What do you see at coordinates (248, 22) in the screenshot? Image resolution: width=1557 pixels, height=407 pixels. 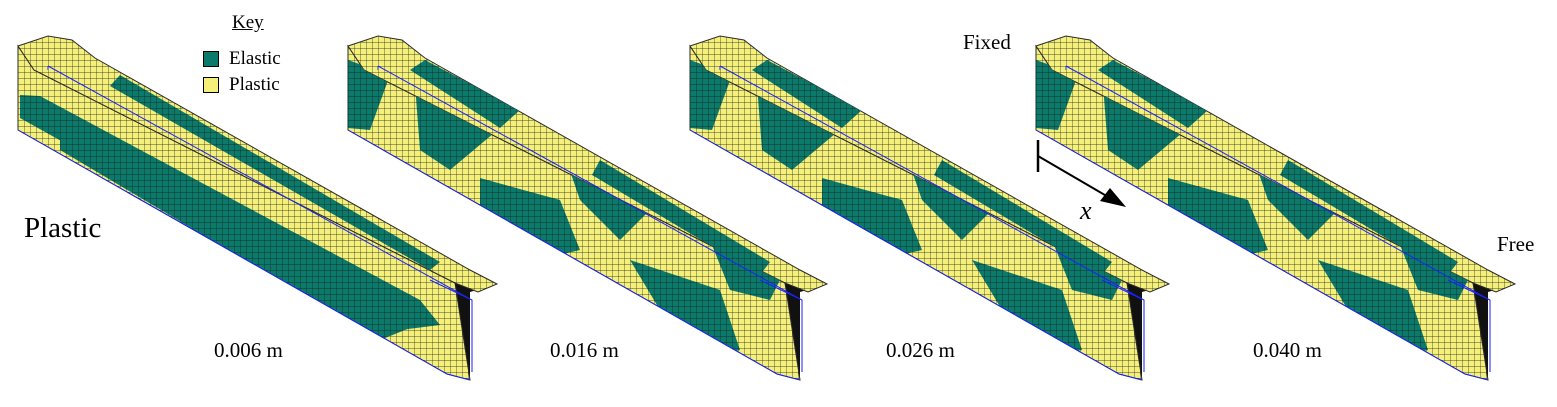 I see `key-title: Key` at bounding box center [248, 22].